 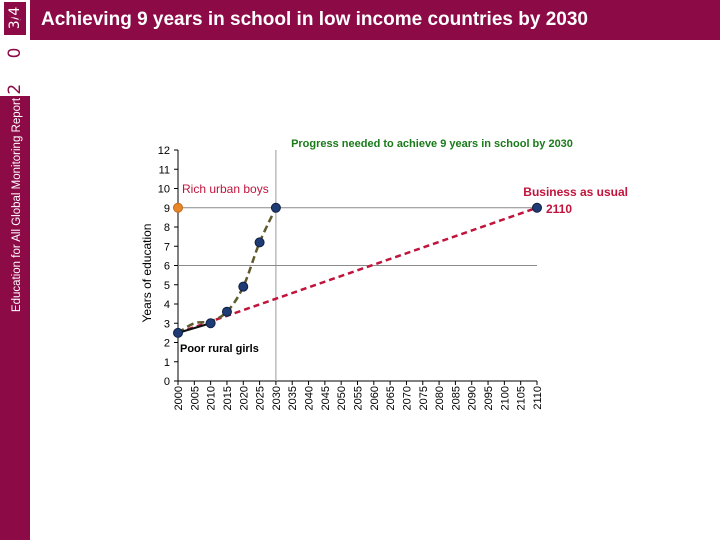 What do you see at coordinates (195, 398) in the screenshot?
I see `x-tick-label: 2005` at bounding box center [195, 398].